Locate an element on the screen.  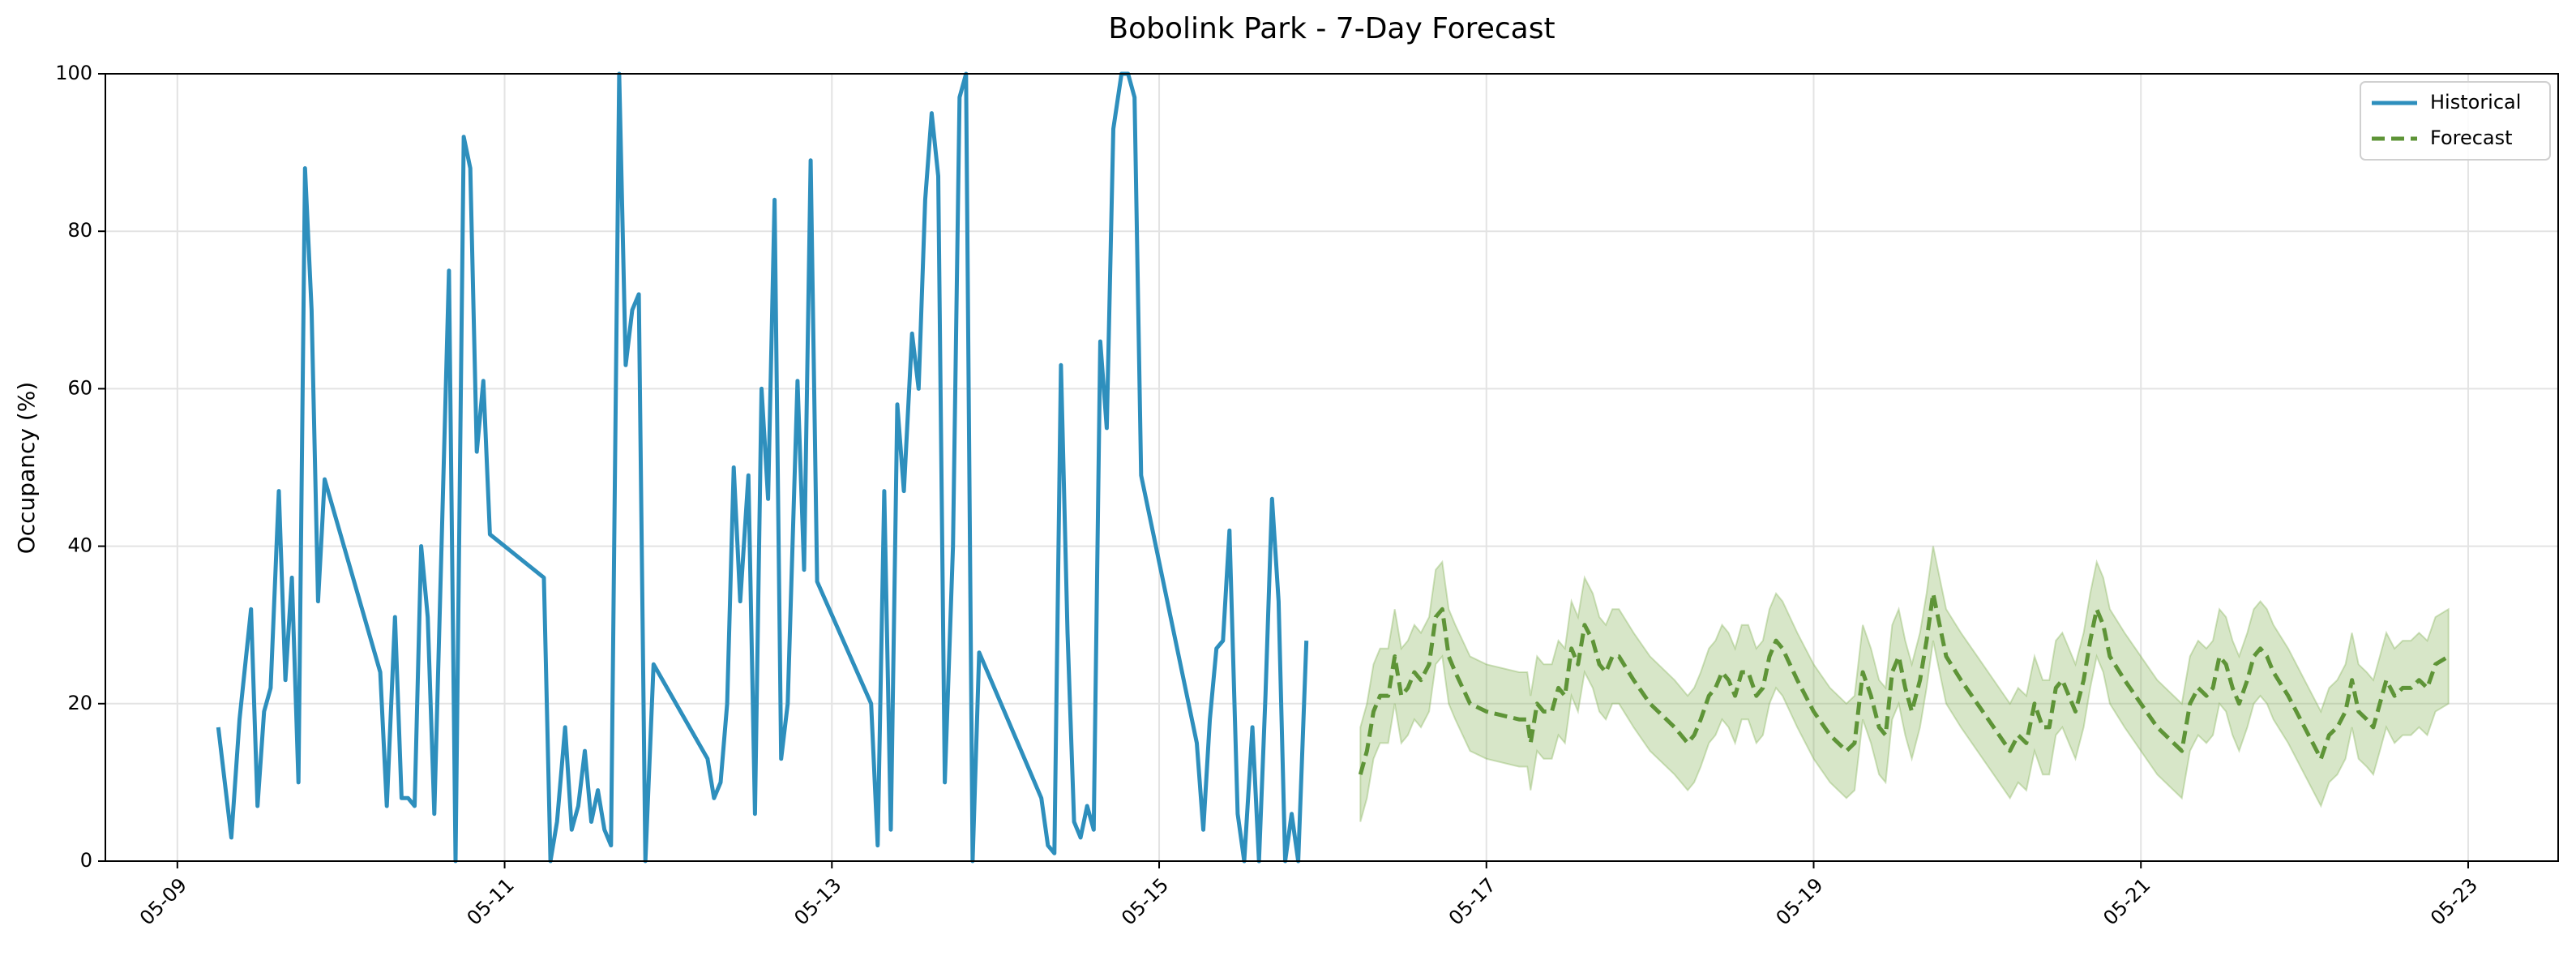
y-axis-label: Occupancy (%) is located at coordinates (26, 468).